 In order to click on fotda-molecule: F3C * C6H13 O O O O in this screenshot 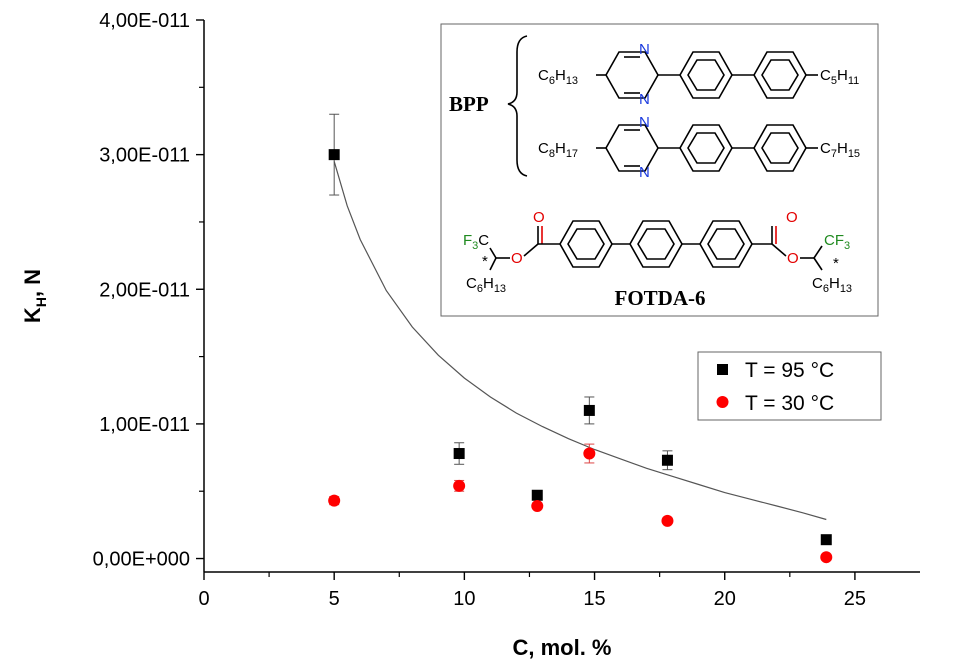, I will do `click(657, 259)`.